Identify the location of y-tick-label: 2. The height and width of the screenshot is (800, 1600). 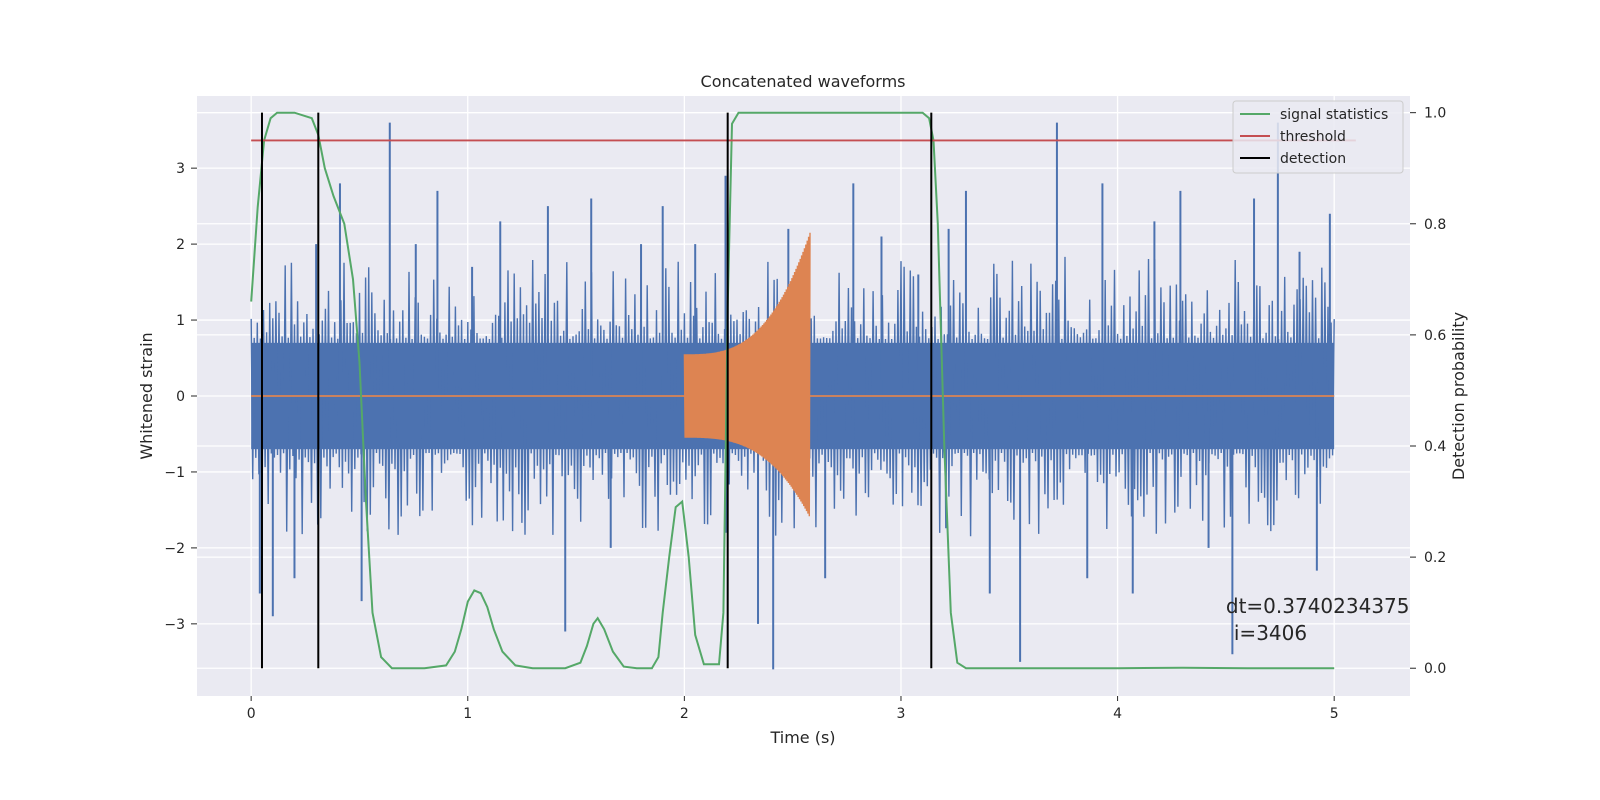
(180, 245).